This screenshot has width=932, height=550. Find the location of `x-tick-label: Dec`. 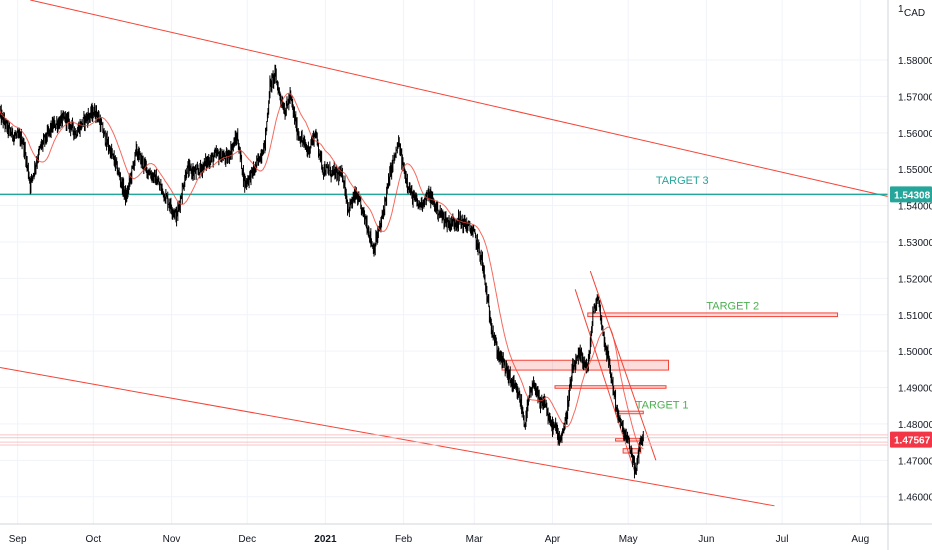

x-tick-label: Dec is located at coordinates (247, 539).